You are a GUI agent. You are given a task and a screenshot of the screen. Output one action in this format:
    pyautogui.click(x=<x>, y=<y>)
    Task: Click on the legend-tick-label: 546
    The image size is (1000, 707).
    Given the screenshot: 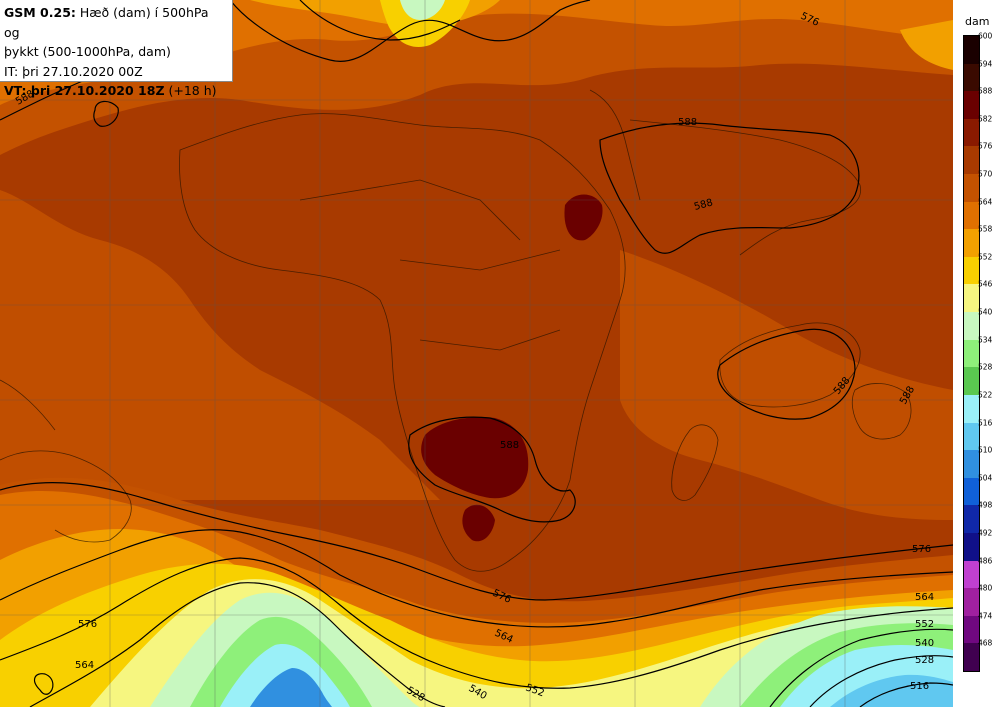 What is the action you would take?
    pyautogui.click(x=985, y=284)
    